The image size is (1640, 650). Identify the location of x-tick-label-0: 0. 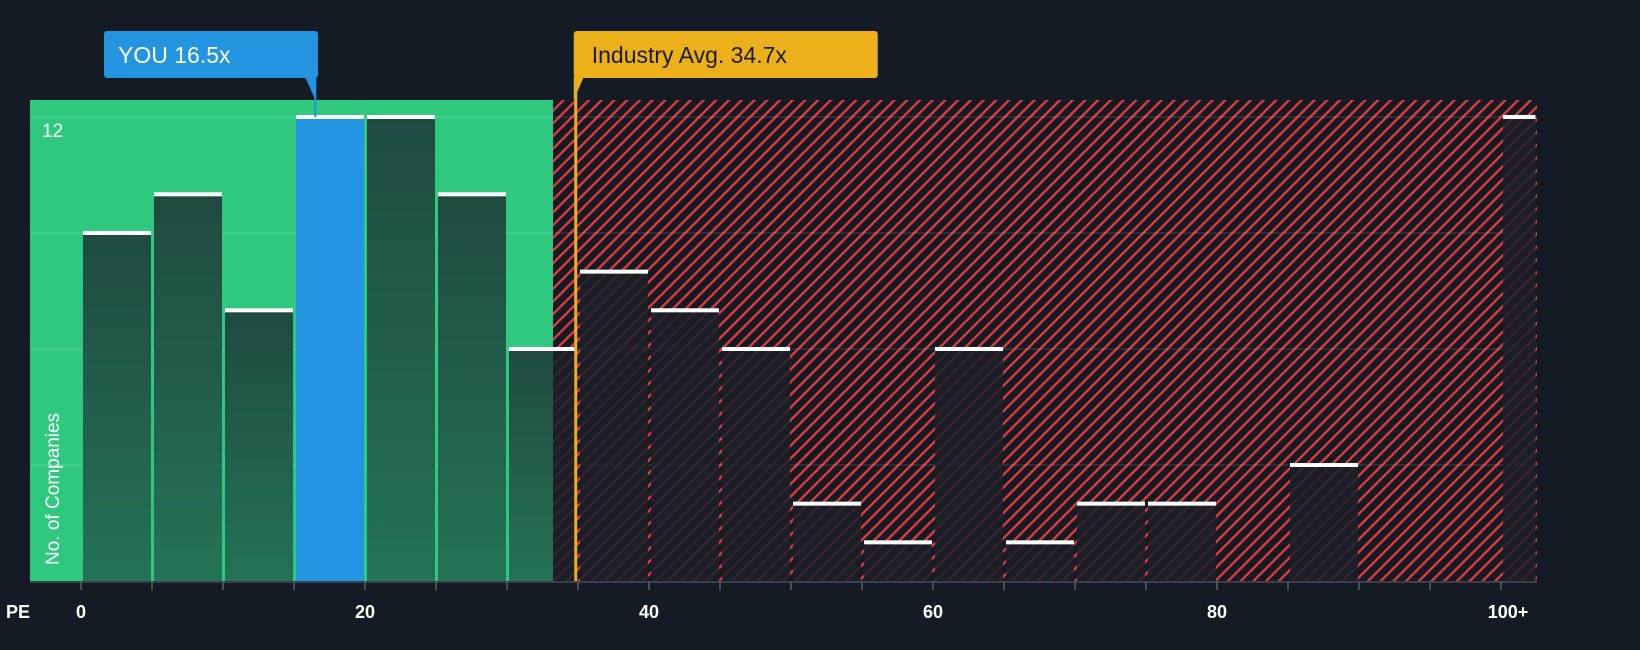
(81, 612).